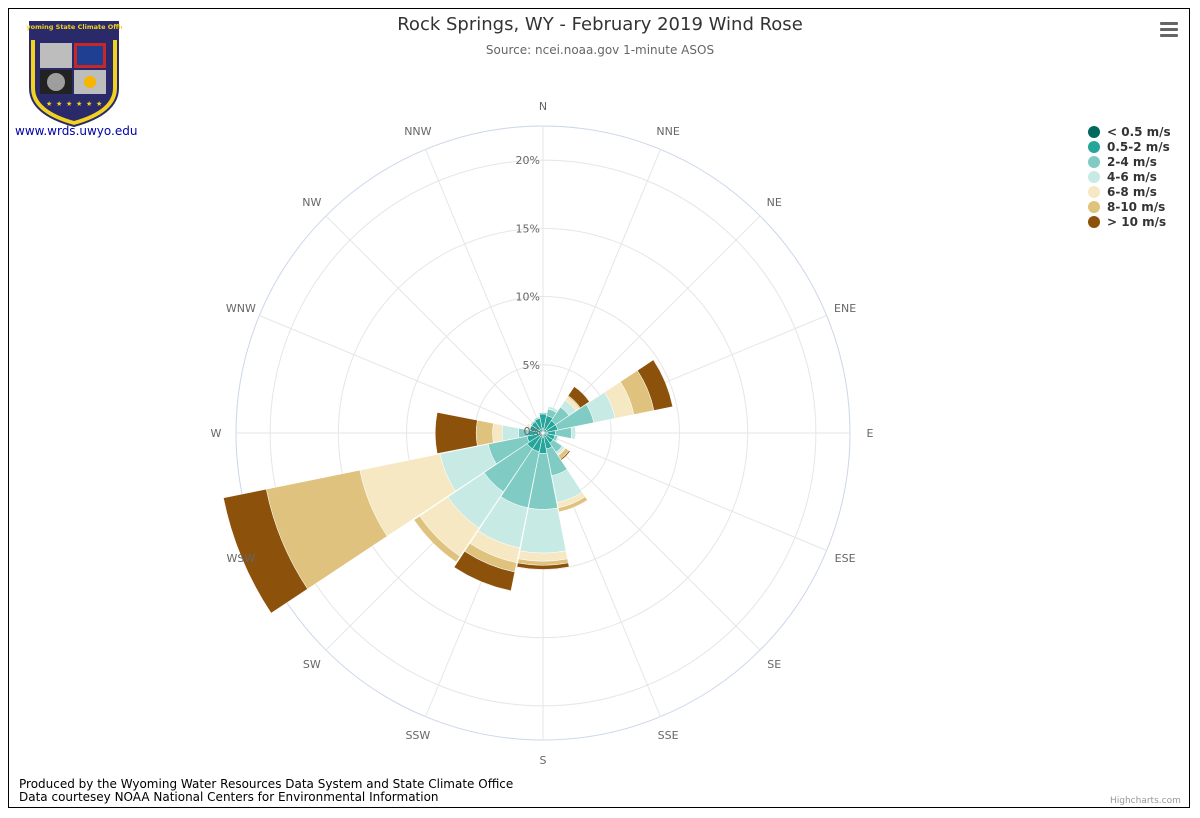 The width and height of the screenshot is (1200, 818). What do you see at coordinates (600, 50) in the screenshot?
I see `chart-subtitle: Source: ncei.noaa.gov 1-minute ASOS` at bounding box center [600, 50].